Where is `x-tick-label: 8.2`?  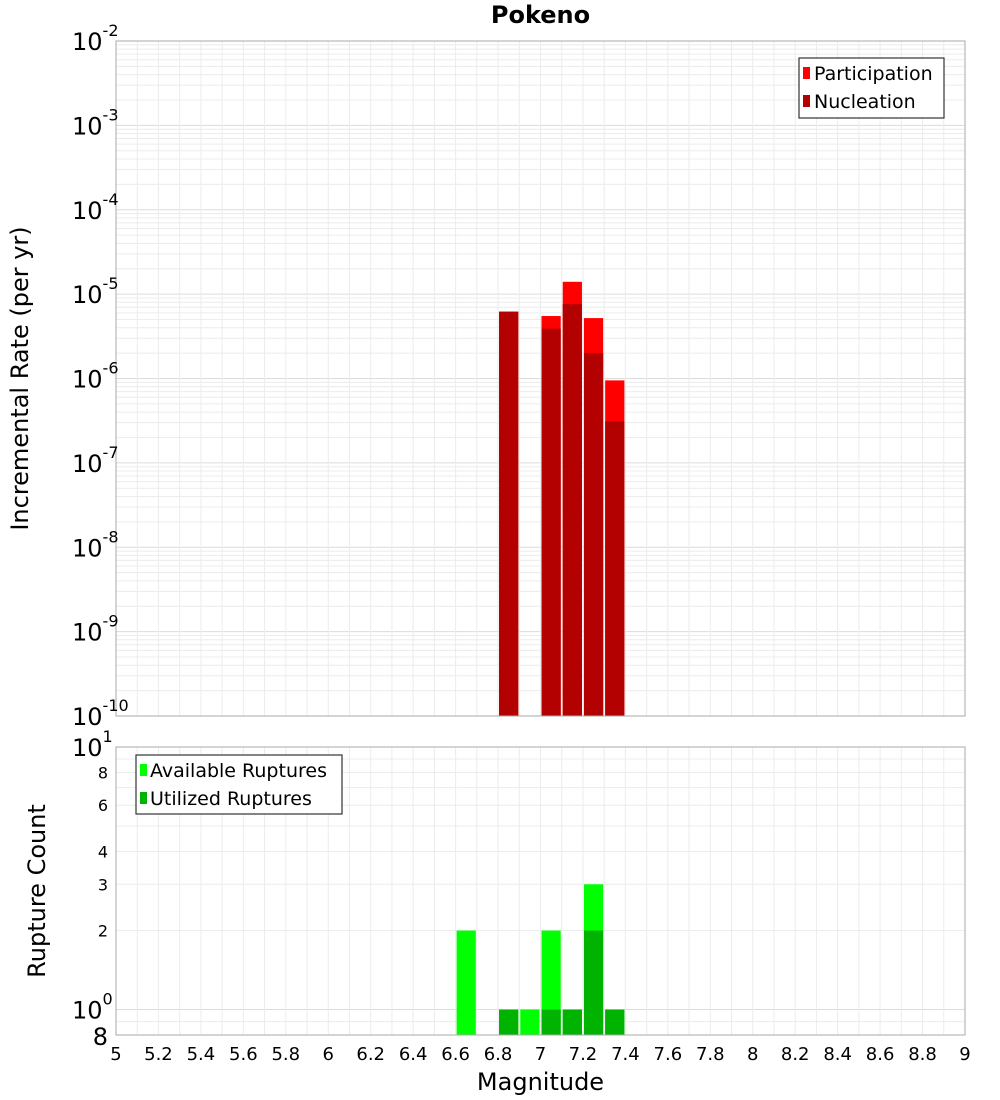 x-tick-label: 8.2 is located at coordinates (795, 1054).